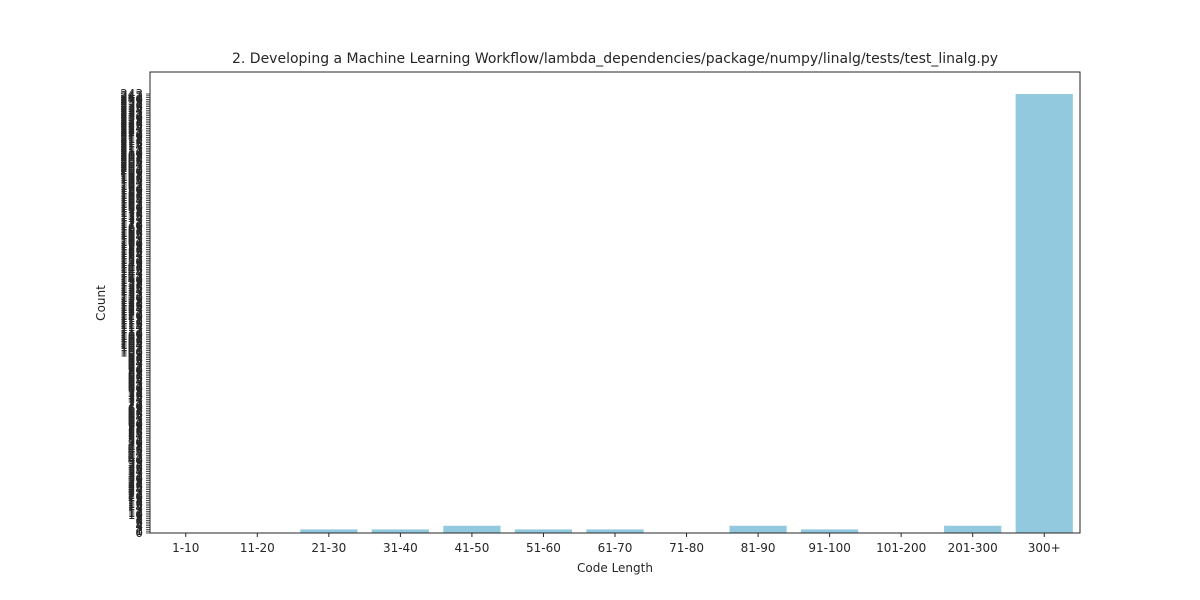 This screenshot has width=1200, height=600. What do you see at coordinates (131, 309) in the screenshot?
I see `y-tick-label: 124` at bounding box center [131, 309].